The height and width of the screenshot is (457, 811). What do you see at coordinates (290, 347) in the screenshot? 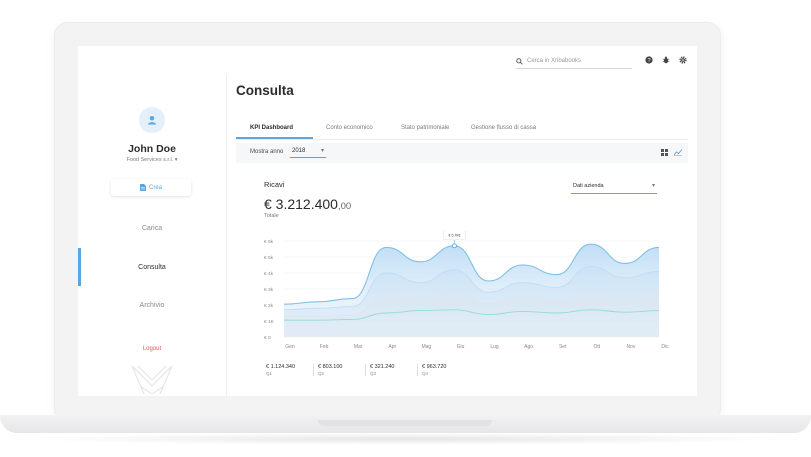
I see `x-tick-label: Gen` at bounding box center [290, 347].